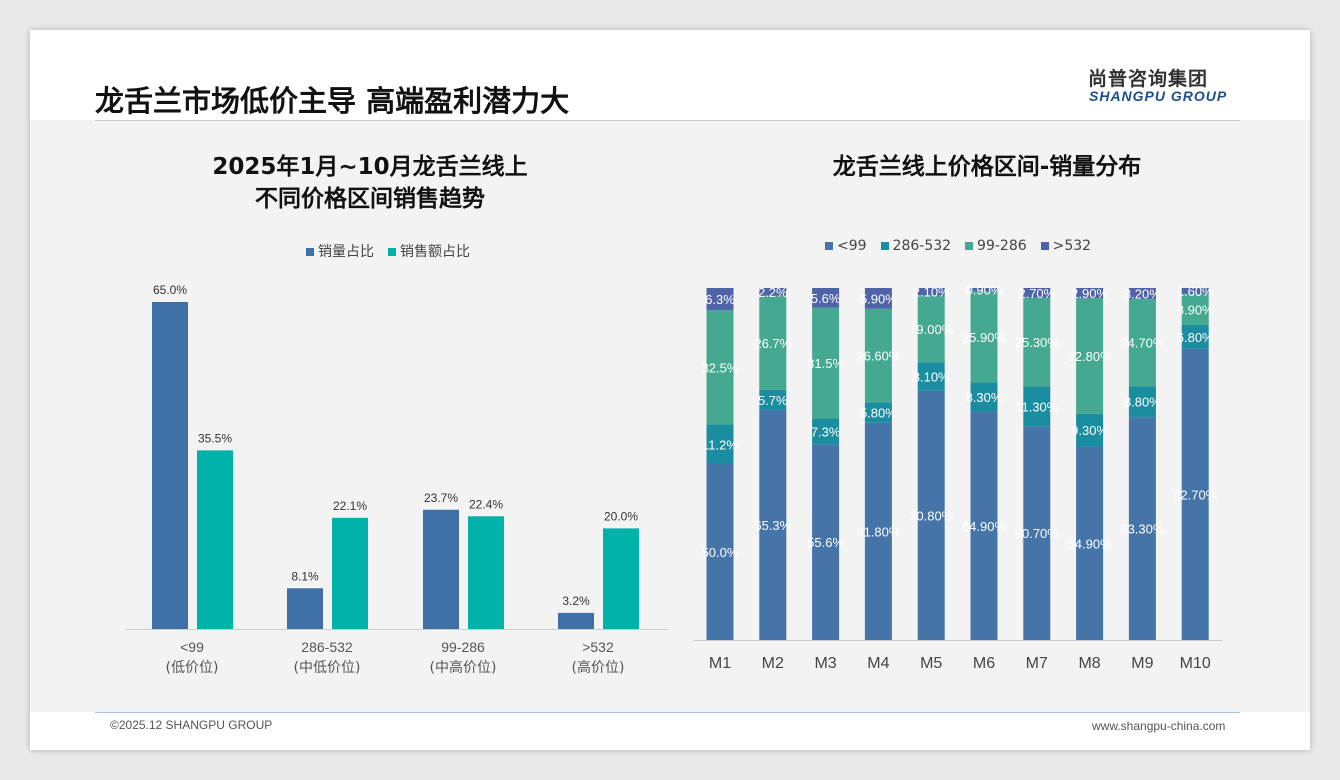 This screenshot has height=780, width=1340. Describe the element at coordinates (370, 167) in the screenshot. I see `left-chart-title-line1: 2025年1月~10月龙舌兰线上` at that location.